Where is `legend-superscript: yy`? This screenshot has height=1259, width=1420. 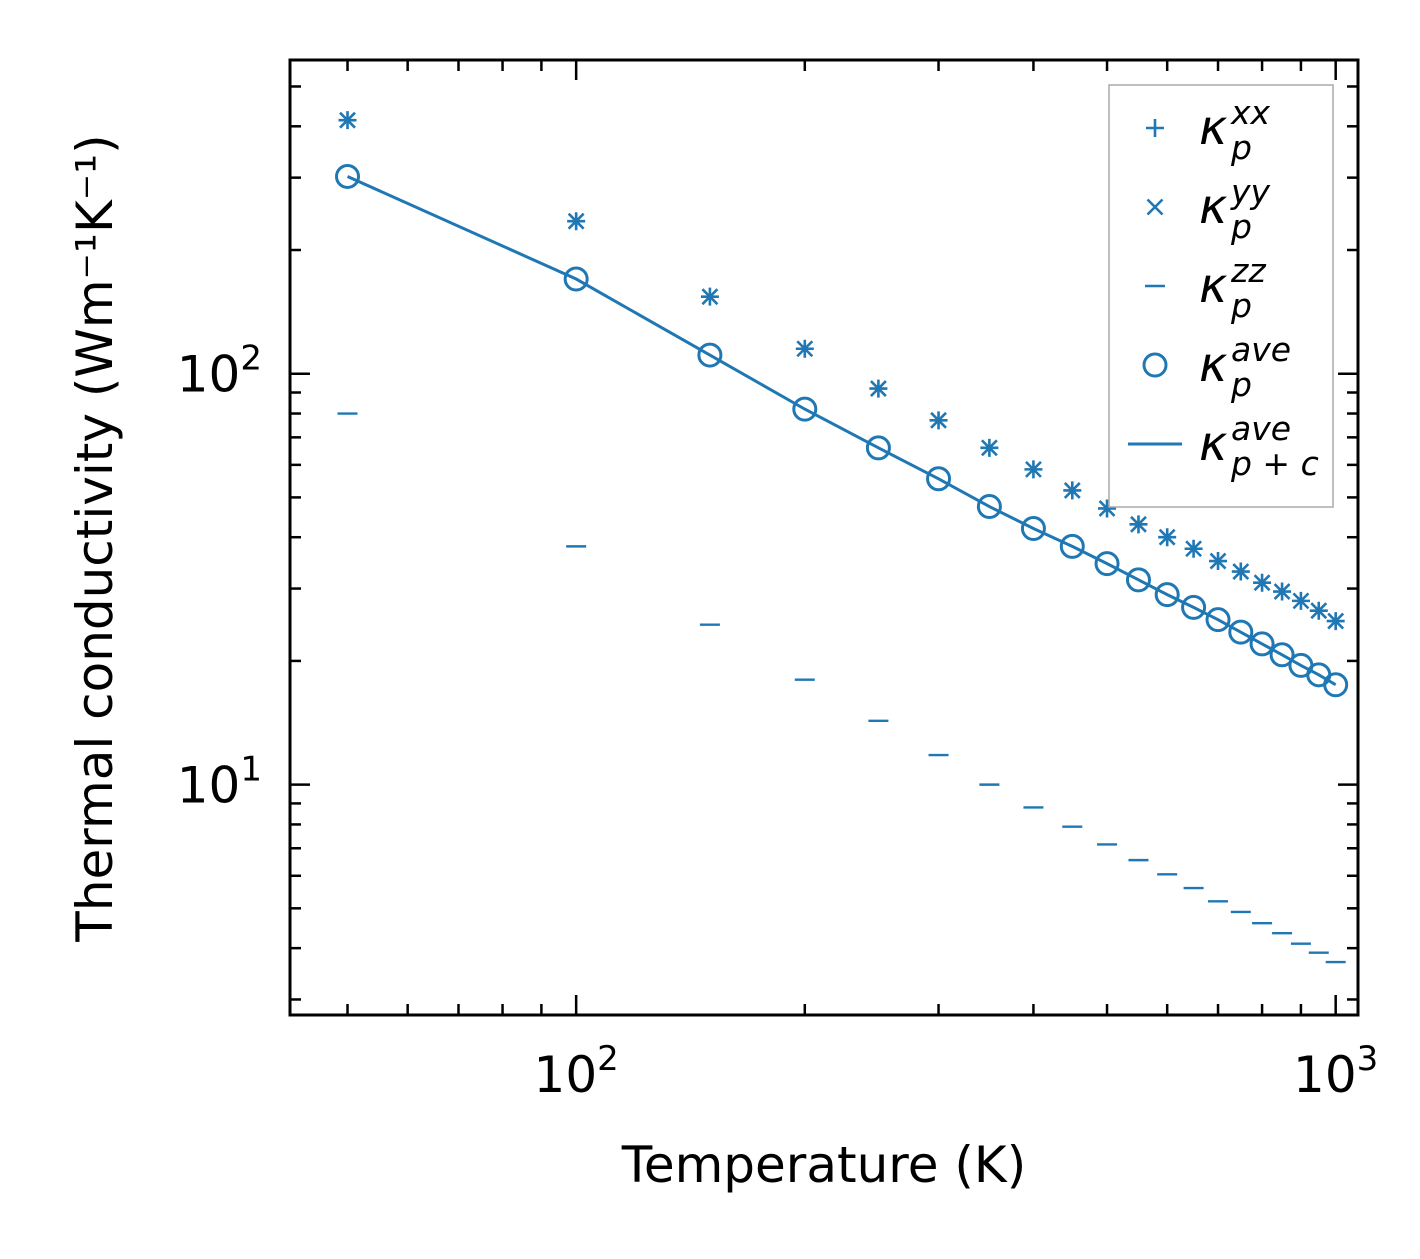 legend-superscript: yy is located at coordinates (1250, 191).